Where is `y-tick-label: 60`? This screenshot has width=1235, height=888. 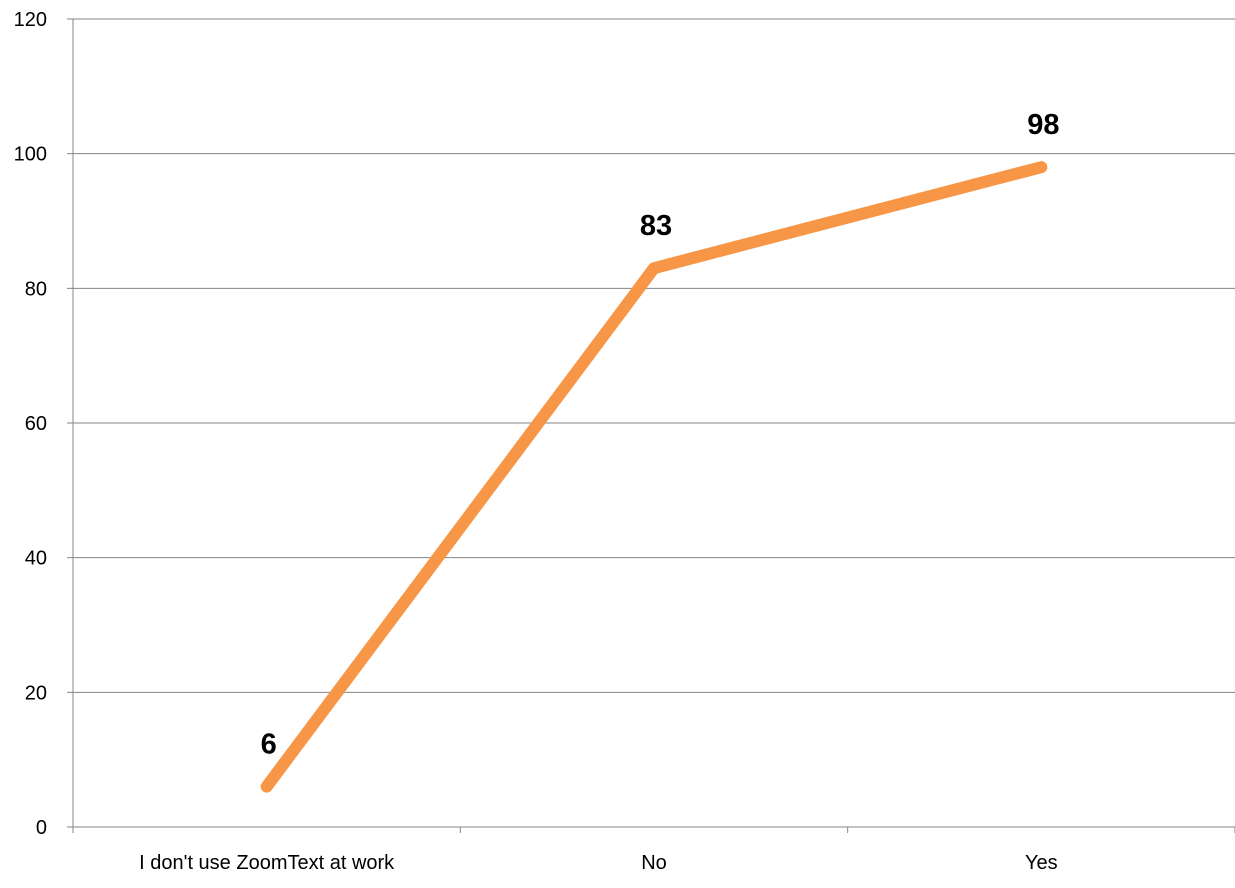
y-tick-label: 60 is located at coordinates (36, 424).